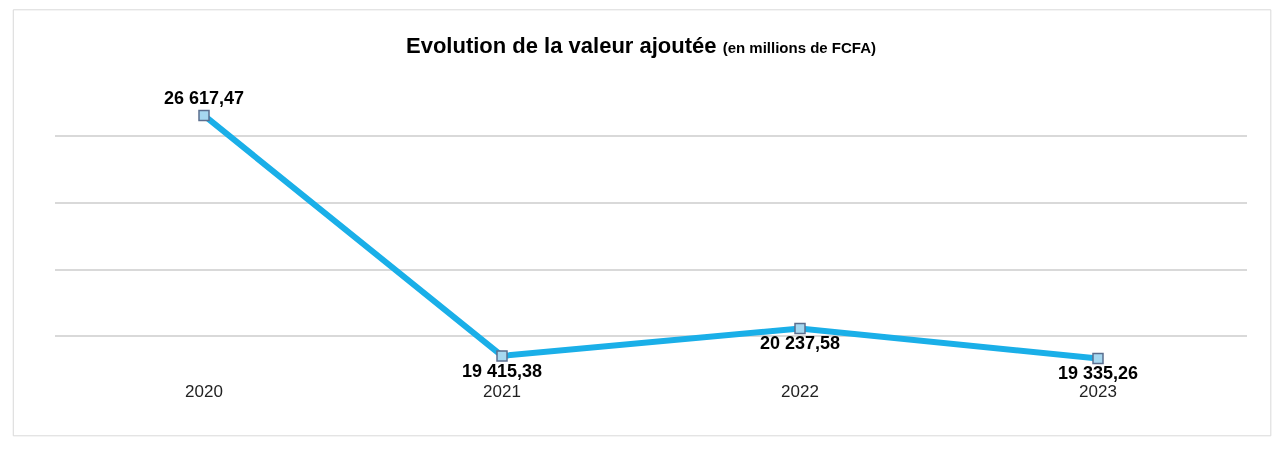 This screenshot has width=1282, height=449. What do you see at coordinates (204, 97) in the screenshot?
I see `data-label: 26 617,47` at bounding box center [204, 97].